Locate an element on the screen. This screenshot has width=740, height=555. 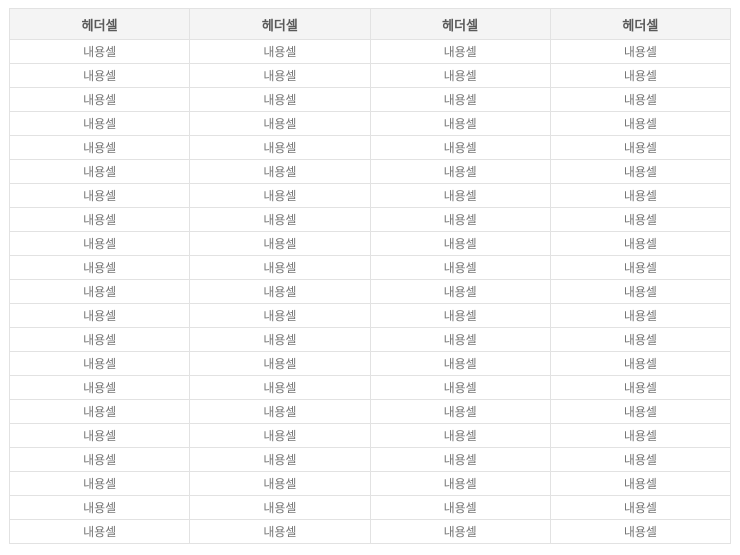
header-row: 헤더셀 헤더셀 헤더셀 헤더셀 is located at coordinates (370, 24).